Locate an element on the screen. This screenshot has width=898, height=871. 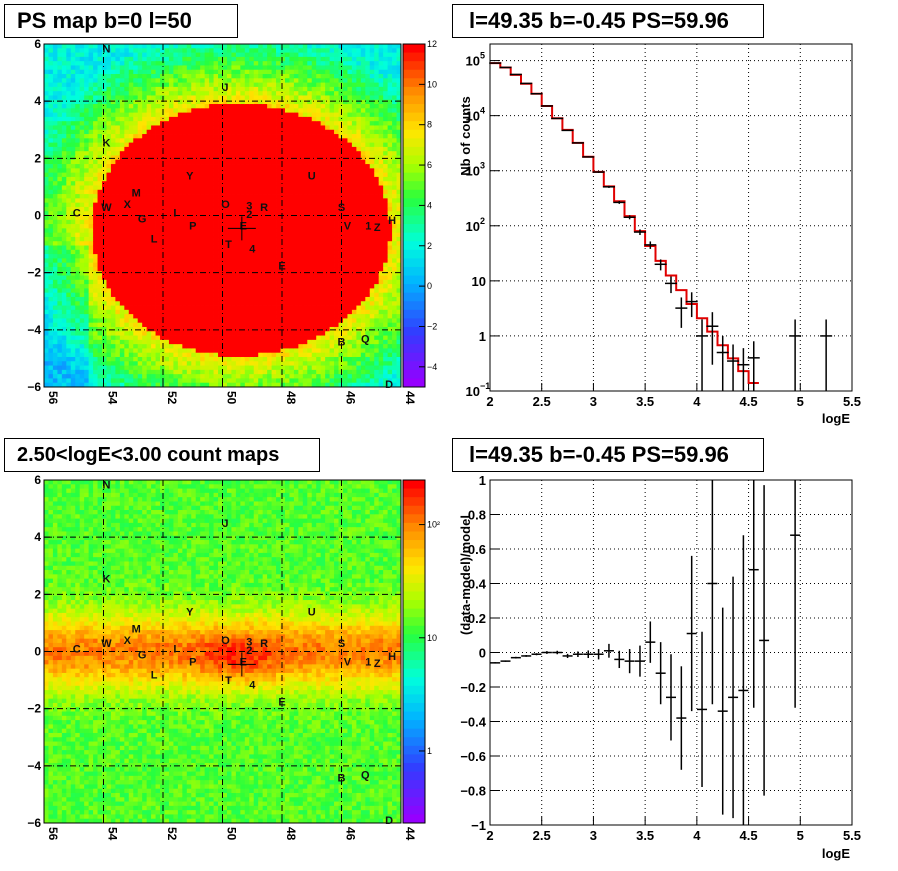
colorbar-tick-label: −2 is located at coordinates (432, 326).